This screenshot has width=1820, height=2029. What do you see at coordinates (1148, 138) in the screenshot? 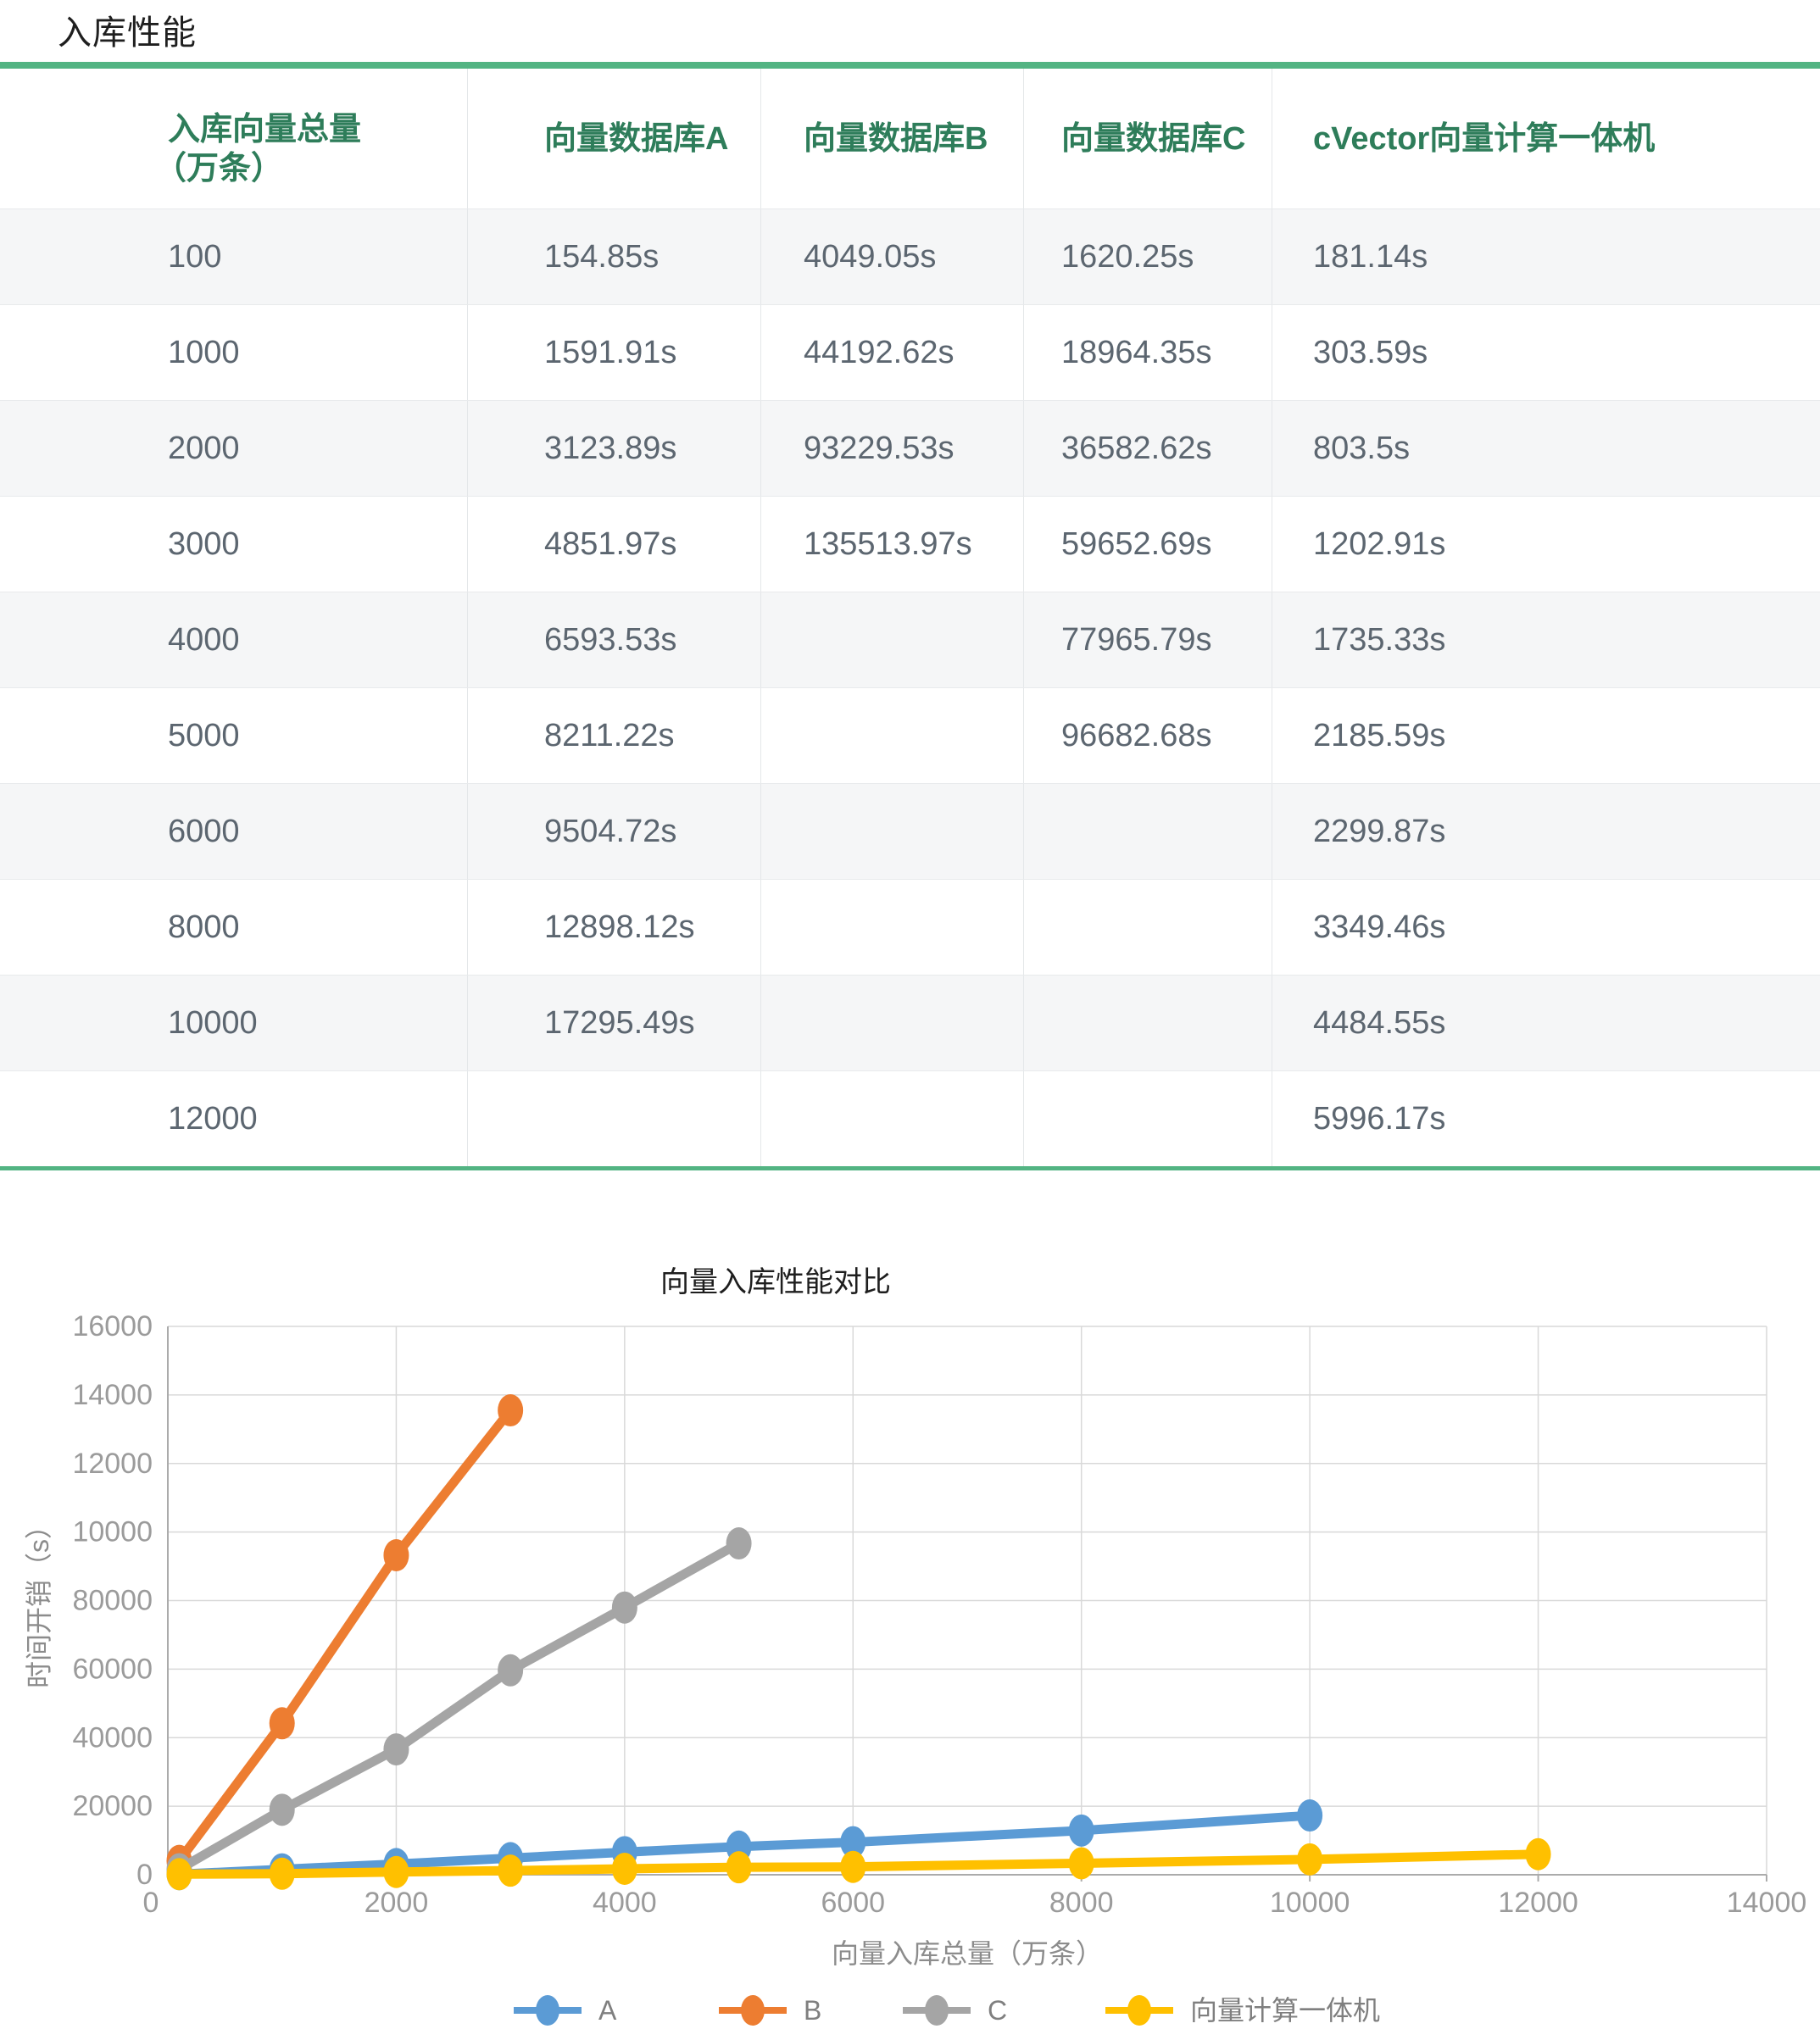
I see `column-header-db-c: 向量数据库C` at bounding box center [1148, 138].